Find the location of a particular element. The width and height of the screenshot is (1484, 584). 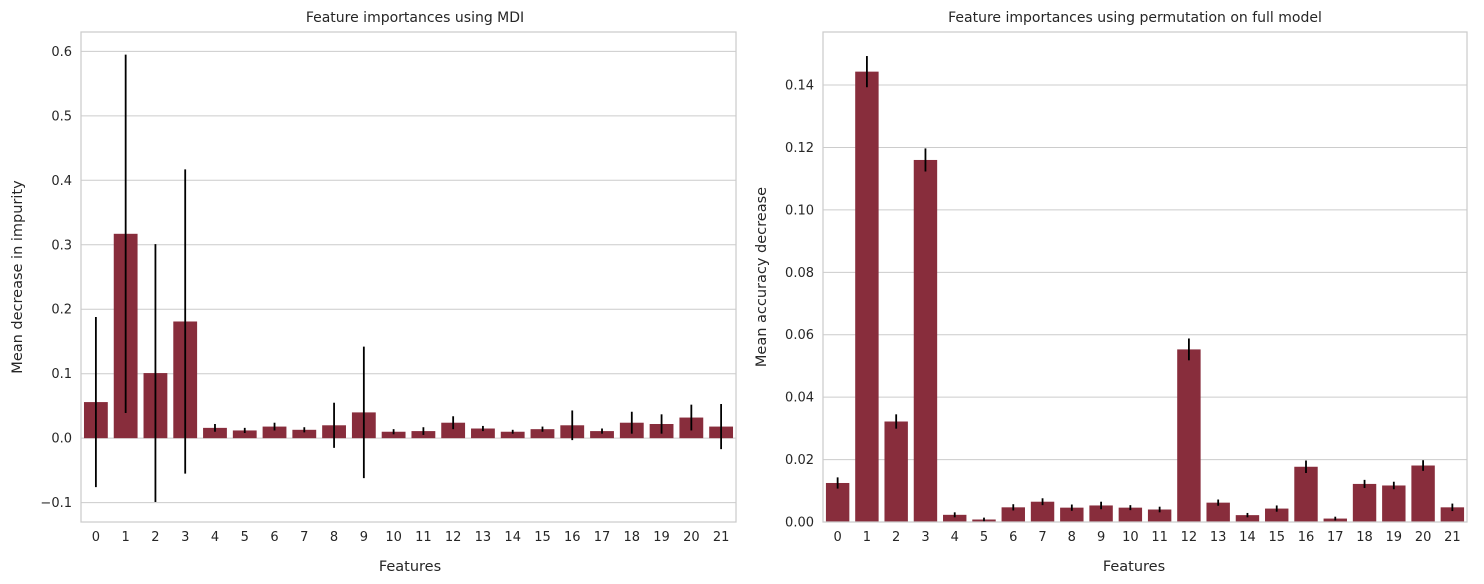

y-tick-label: 0.6 is located at coordinates (61, 52).